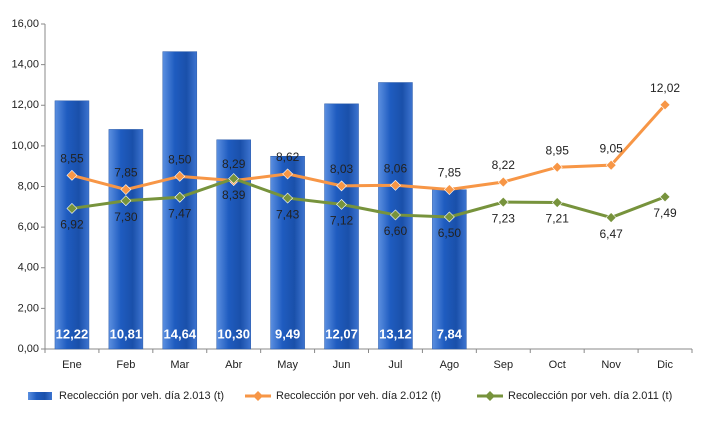 This screenshot has height=425, width=716. Describe the element at coordinates (287, 333) in the screenshot. I see `bar-value-label: 9,49` at that location.